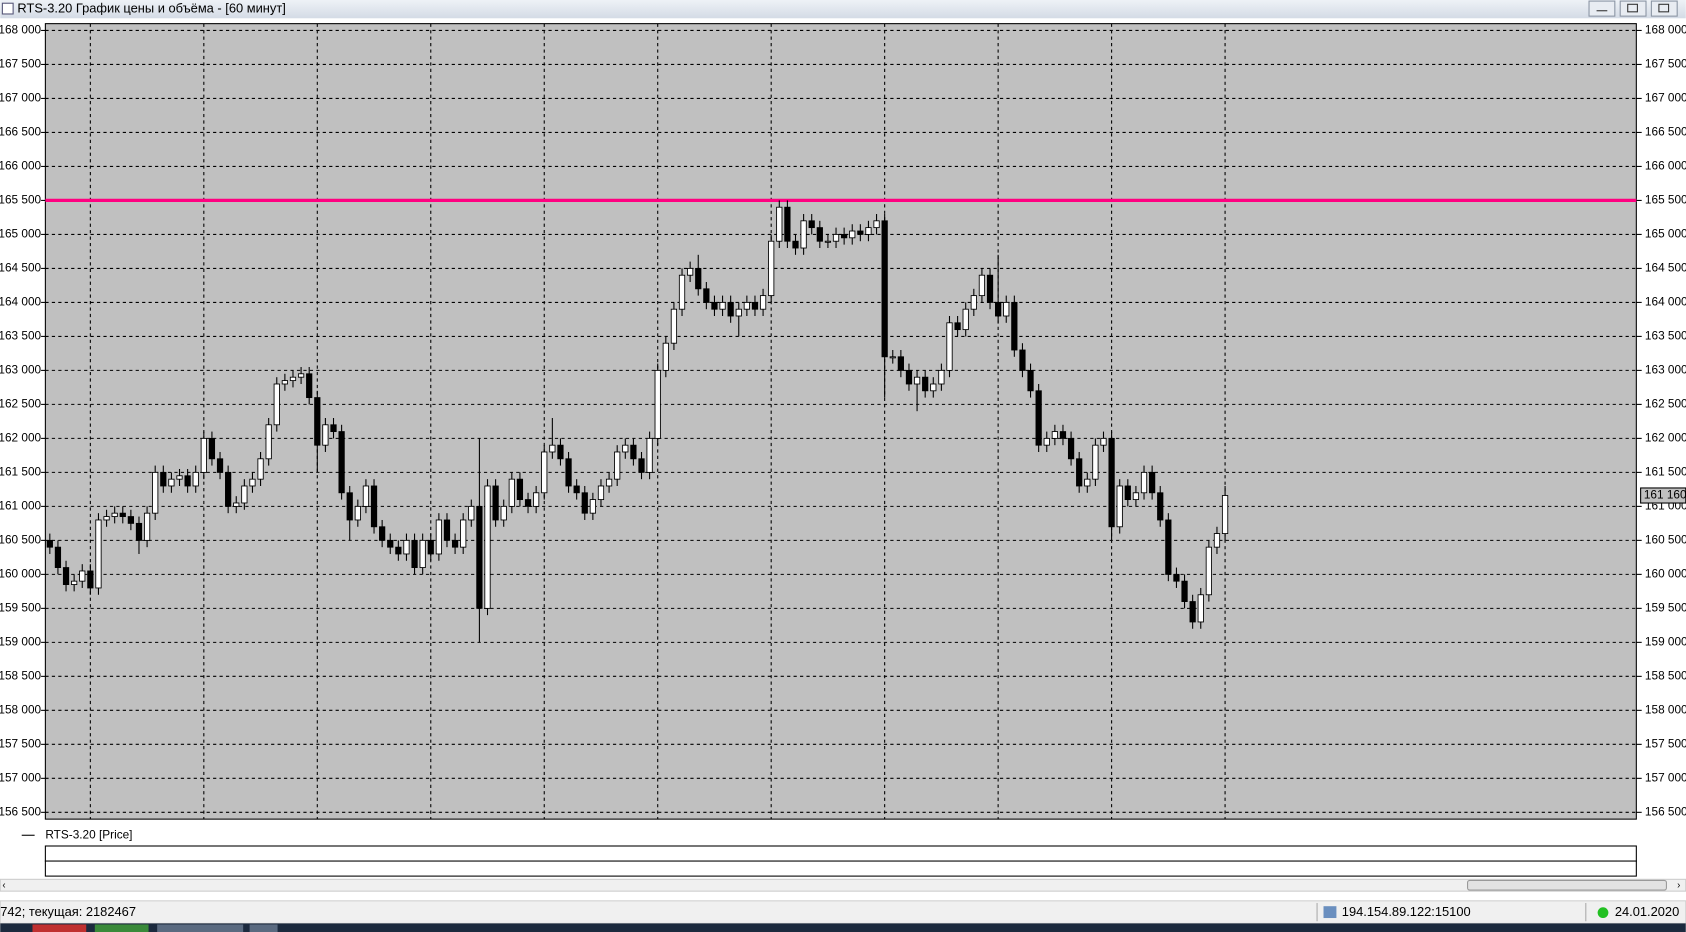  I want to click on minimize-button, so click(1602, 8).